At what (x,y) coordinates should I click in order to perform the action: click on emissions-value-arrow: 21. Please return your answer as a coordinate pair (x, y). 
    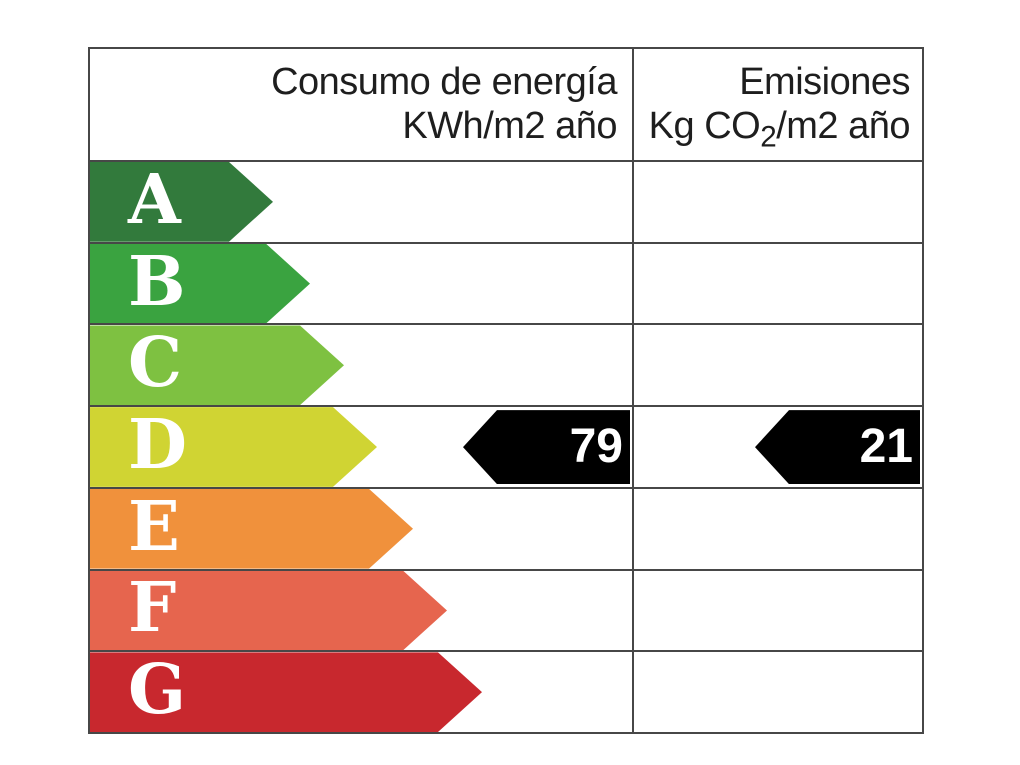
    Looking at the image, I should click on (837, 447).